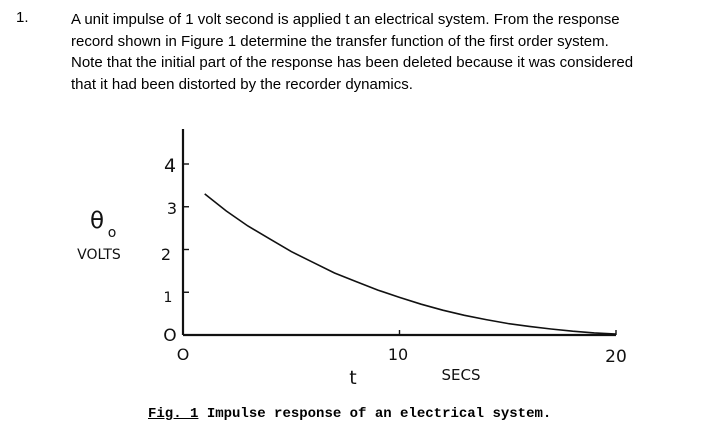 The height and width of the screenshot is (441, 715). What do you see at coordinates (99, 255) in the screenshot?
I see `y-axis-units: VOLTS` at bounding box center [99, 255].